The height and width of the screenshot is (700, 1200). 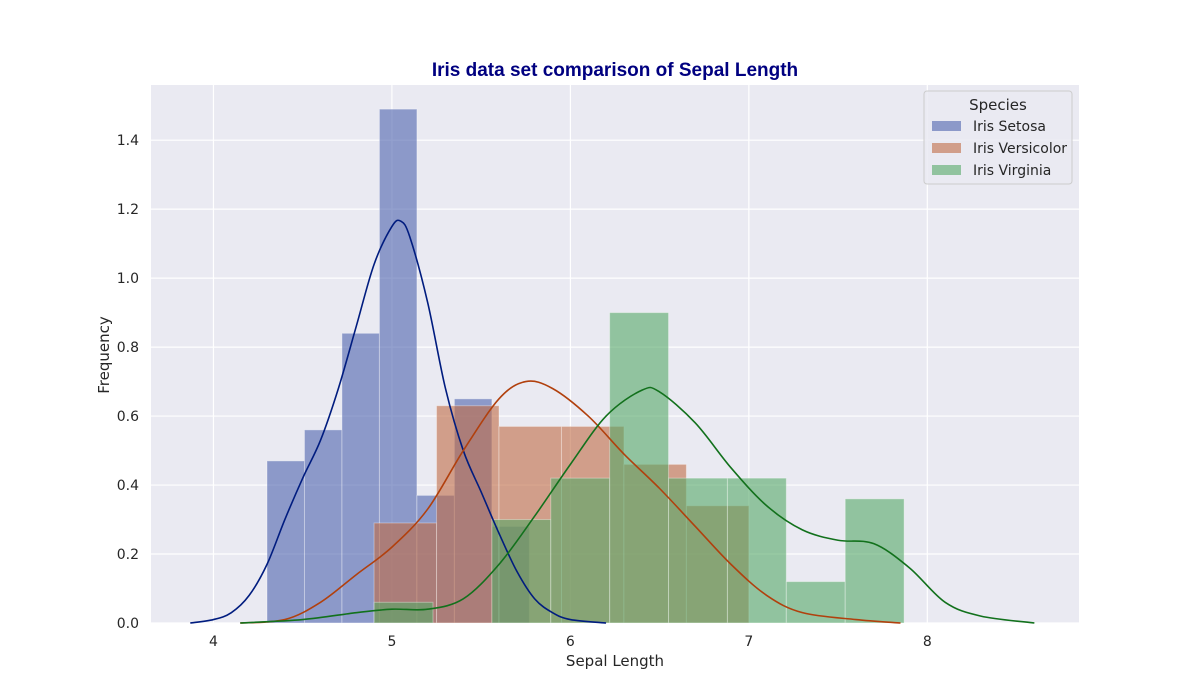 What do you see at coordinates (391, 642) in the screenshot?
I see `x-tick-label: 5` at bounding box center [391, 642].